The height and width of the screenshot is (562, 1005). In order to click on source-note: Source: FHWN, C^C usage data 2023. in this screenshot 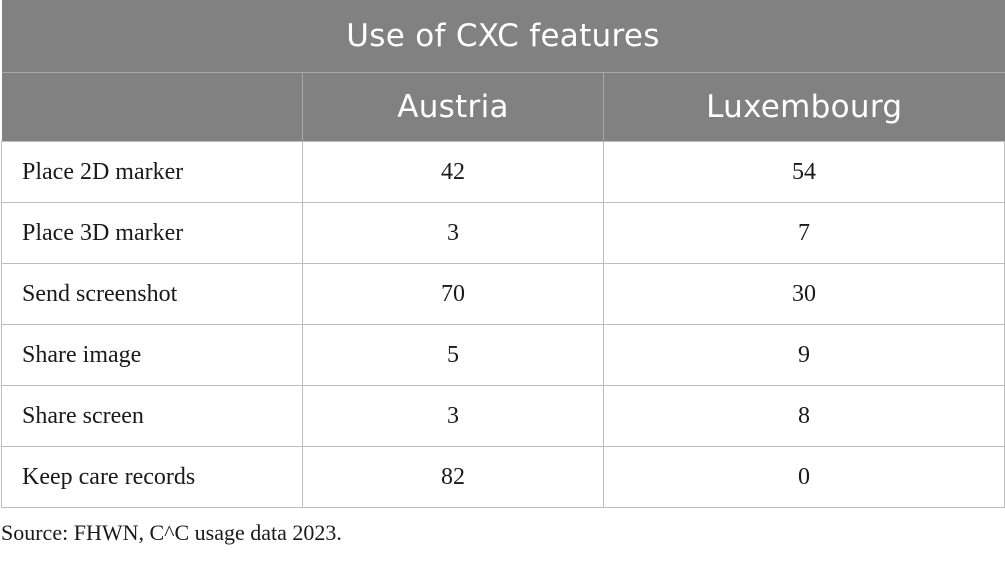, I will do `click(171, 532)`.